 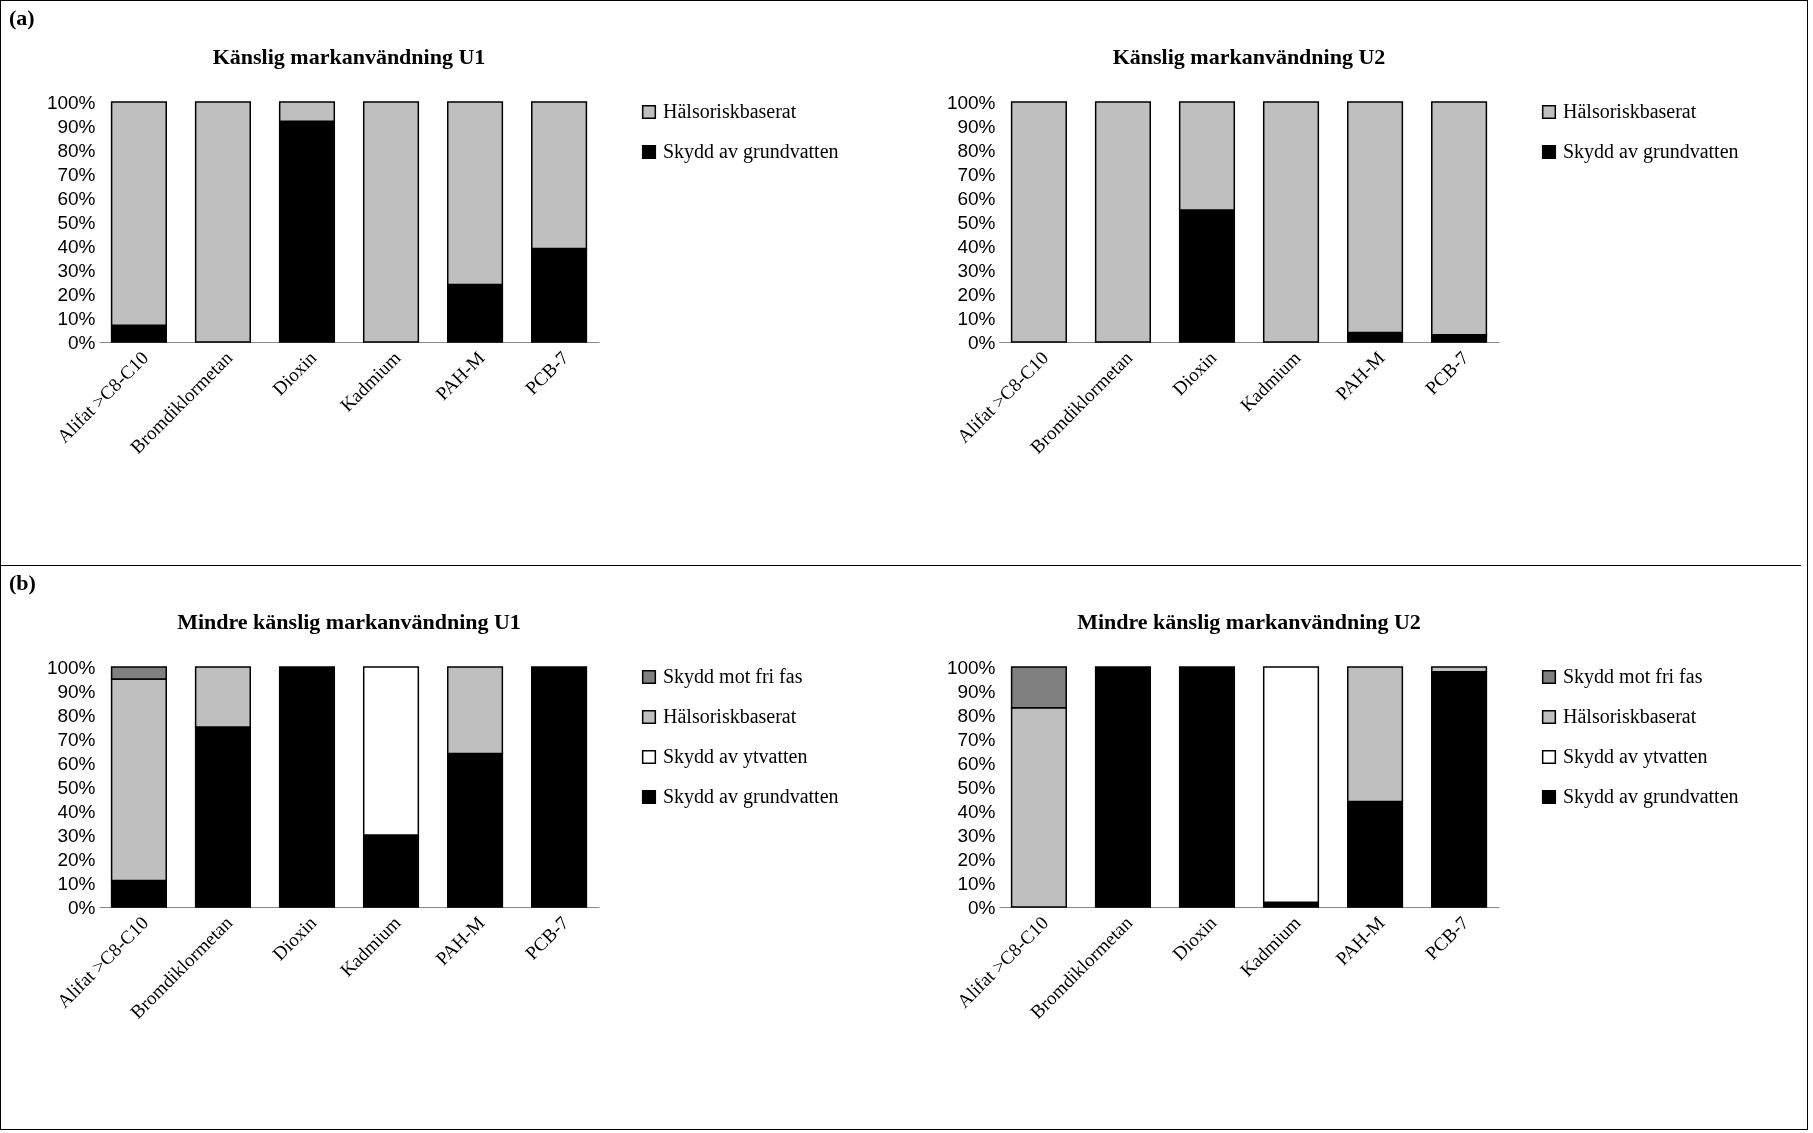 I want to click on chart-title: Känslig markanvändning U2, so click(x=1249, y=56).